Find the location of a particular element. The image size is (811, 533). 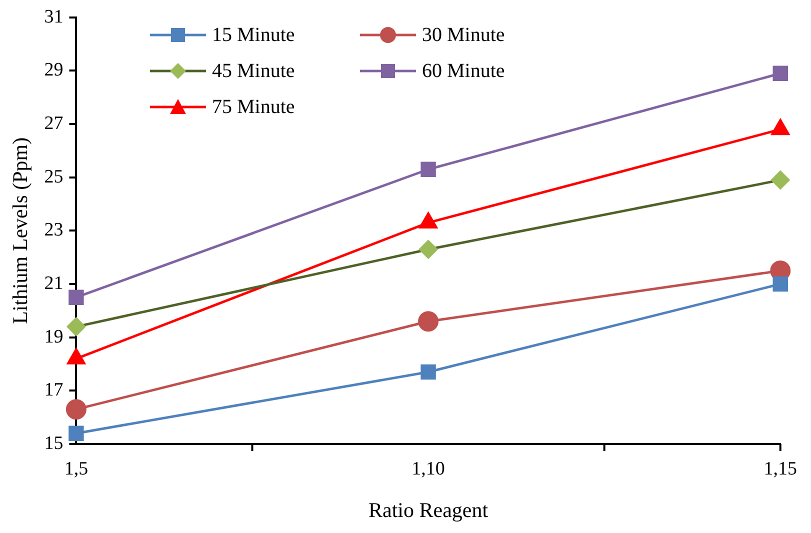

y-tick-label: 25 is located at coordinates (54, 177).